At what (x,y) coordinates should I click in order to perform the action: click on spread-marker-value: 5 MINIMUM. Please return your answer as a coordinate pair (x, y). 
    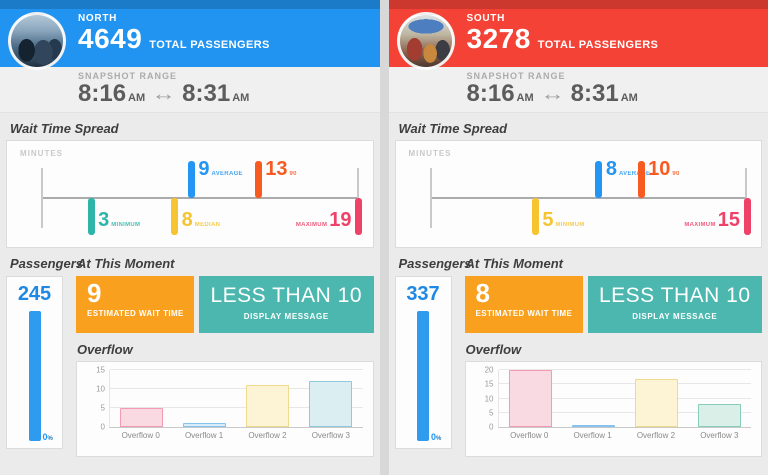
    Looking at the image, I should click on (564, 220).